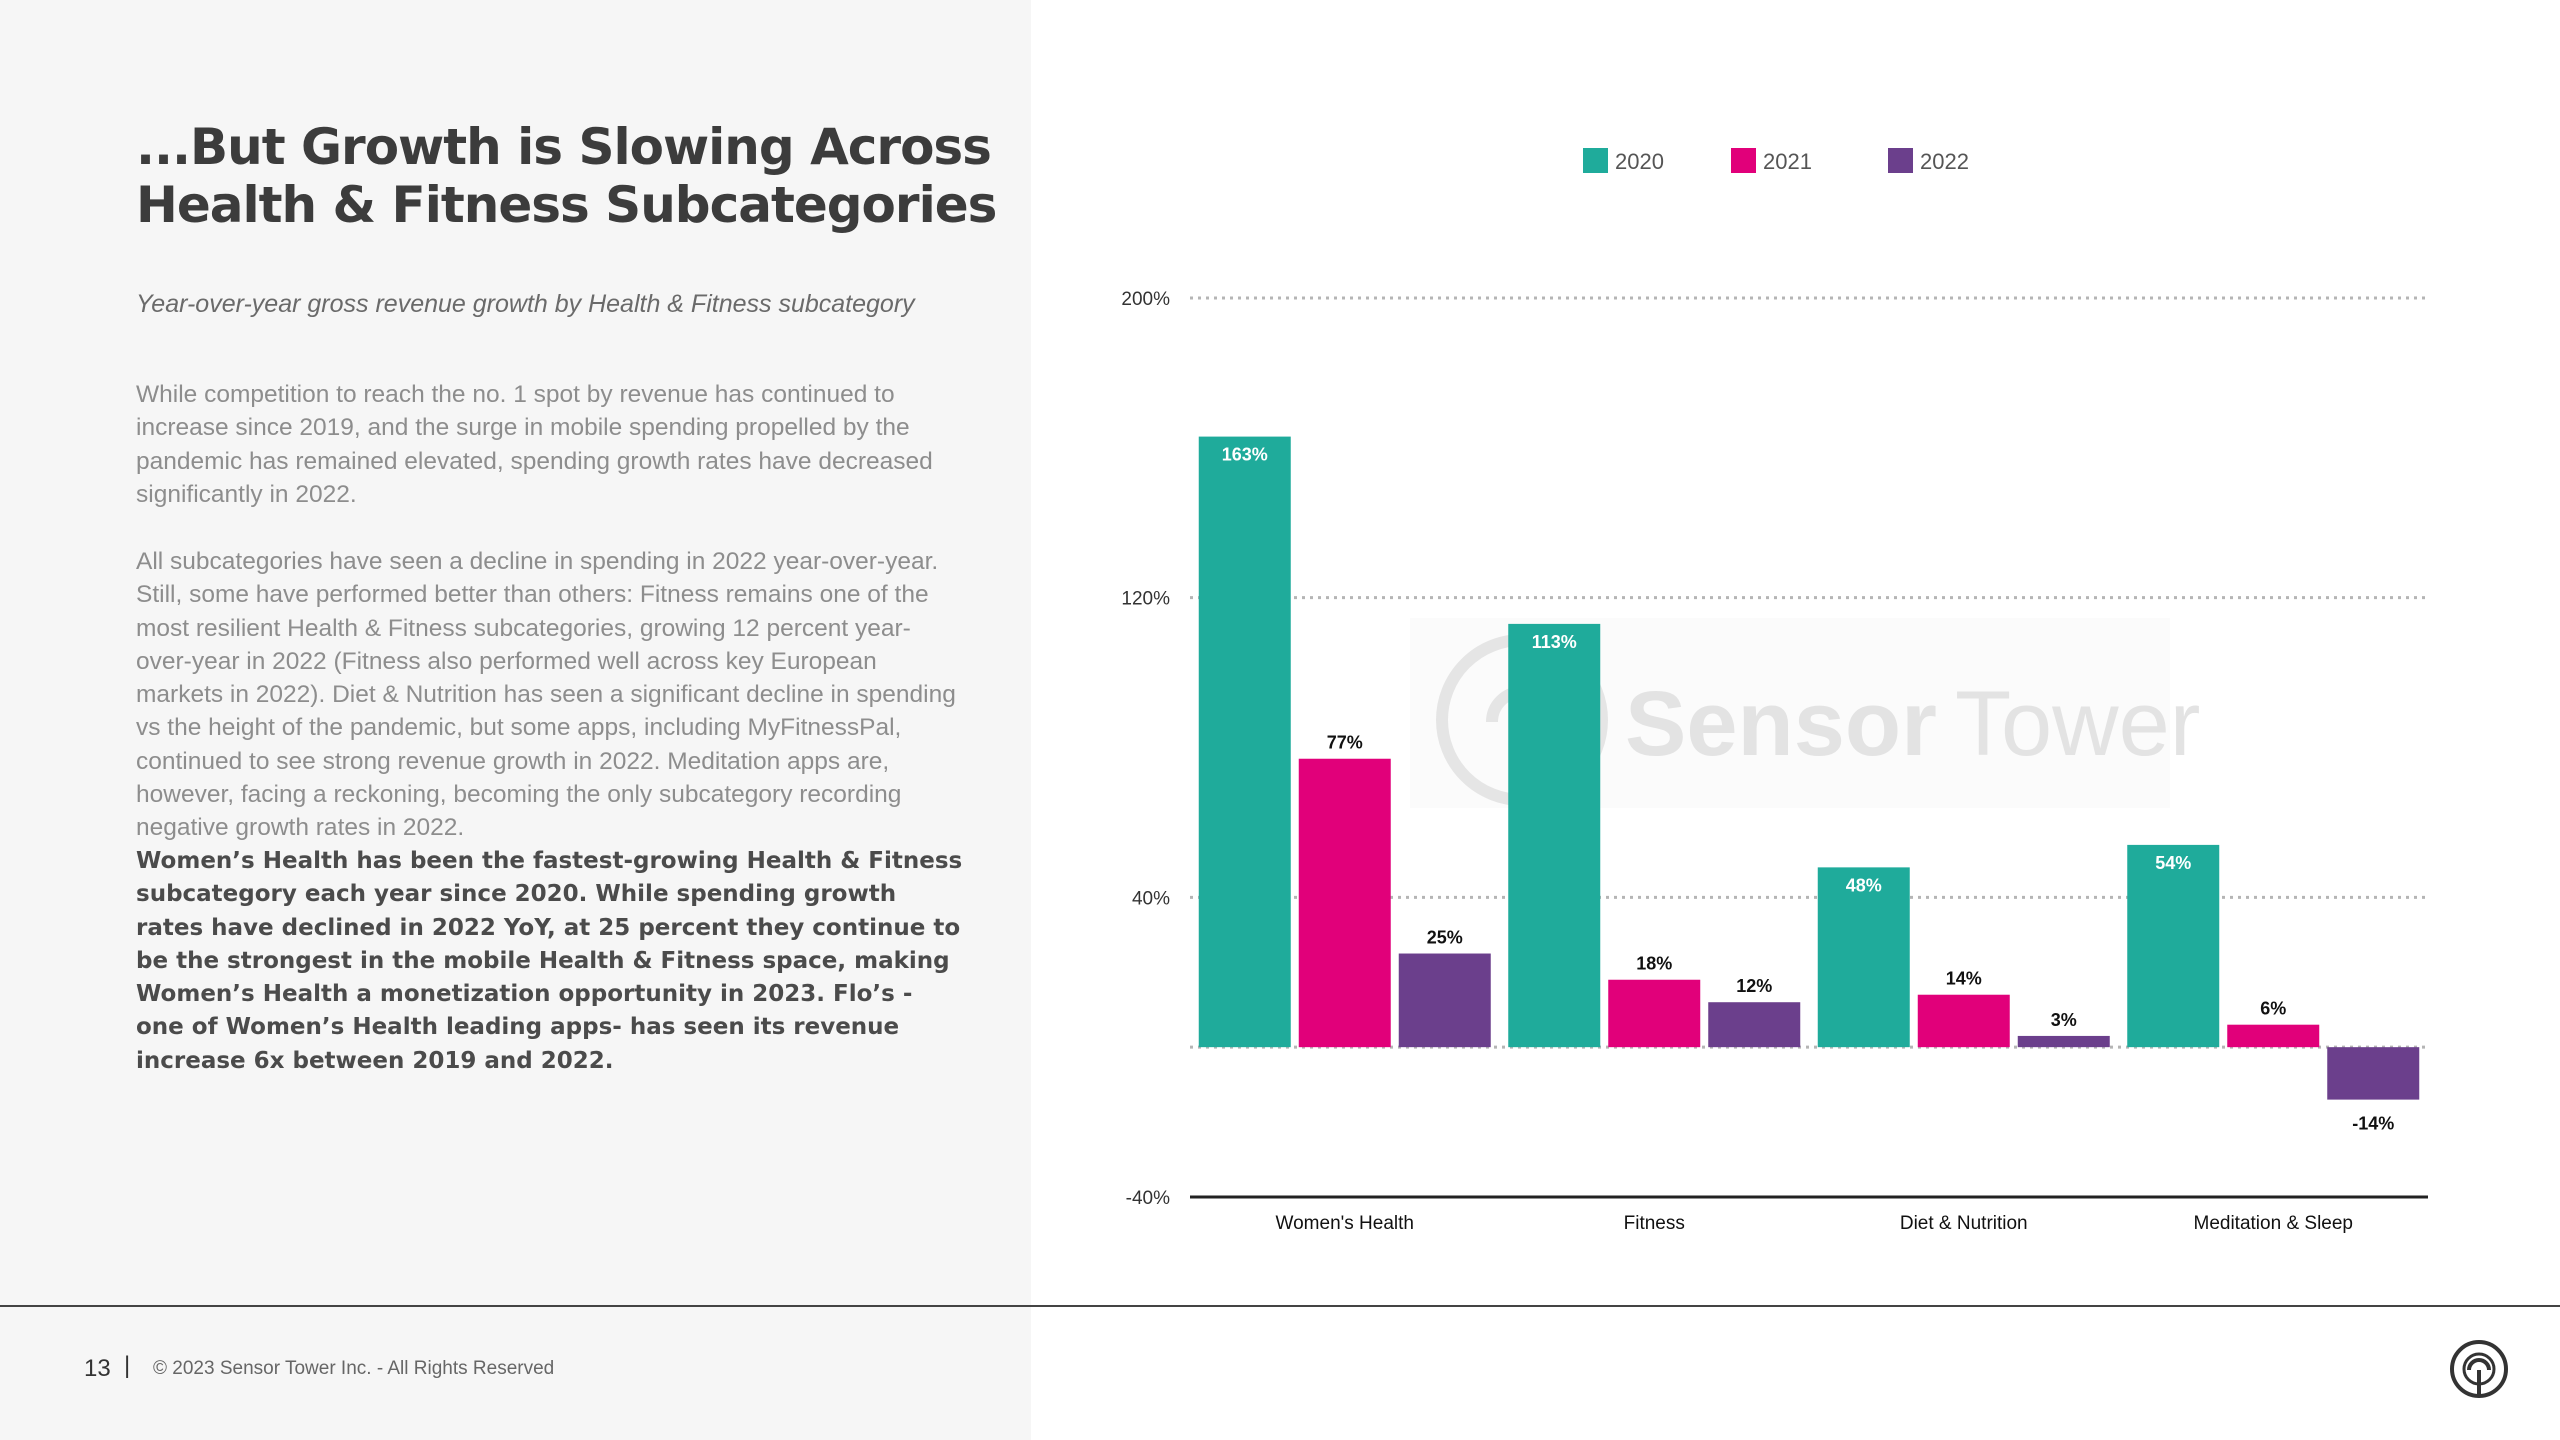 This screenshot has width=2560, height=1440. What do you see at coordinates (1864, 885) in the screenshot?
I see `data-label: 48%` at bounding box center [1864, 885].